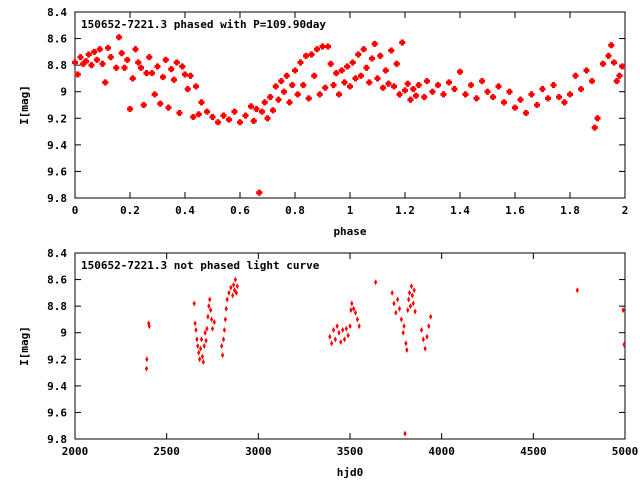 Image resolution: width=640 pixels, height=480 pixels. I want to click on x-tick-label: 1.8, so click(570, 210).